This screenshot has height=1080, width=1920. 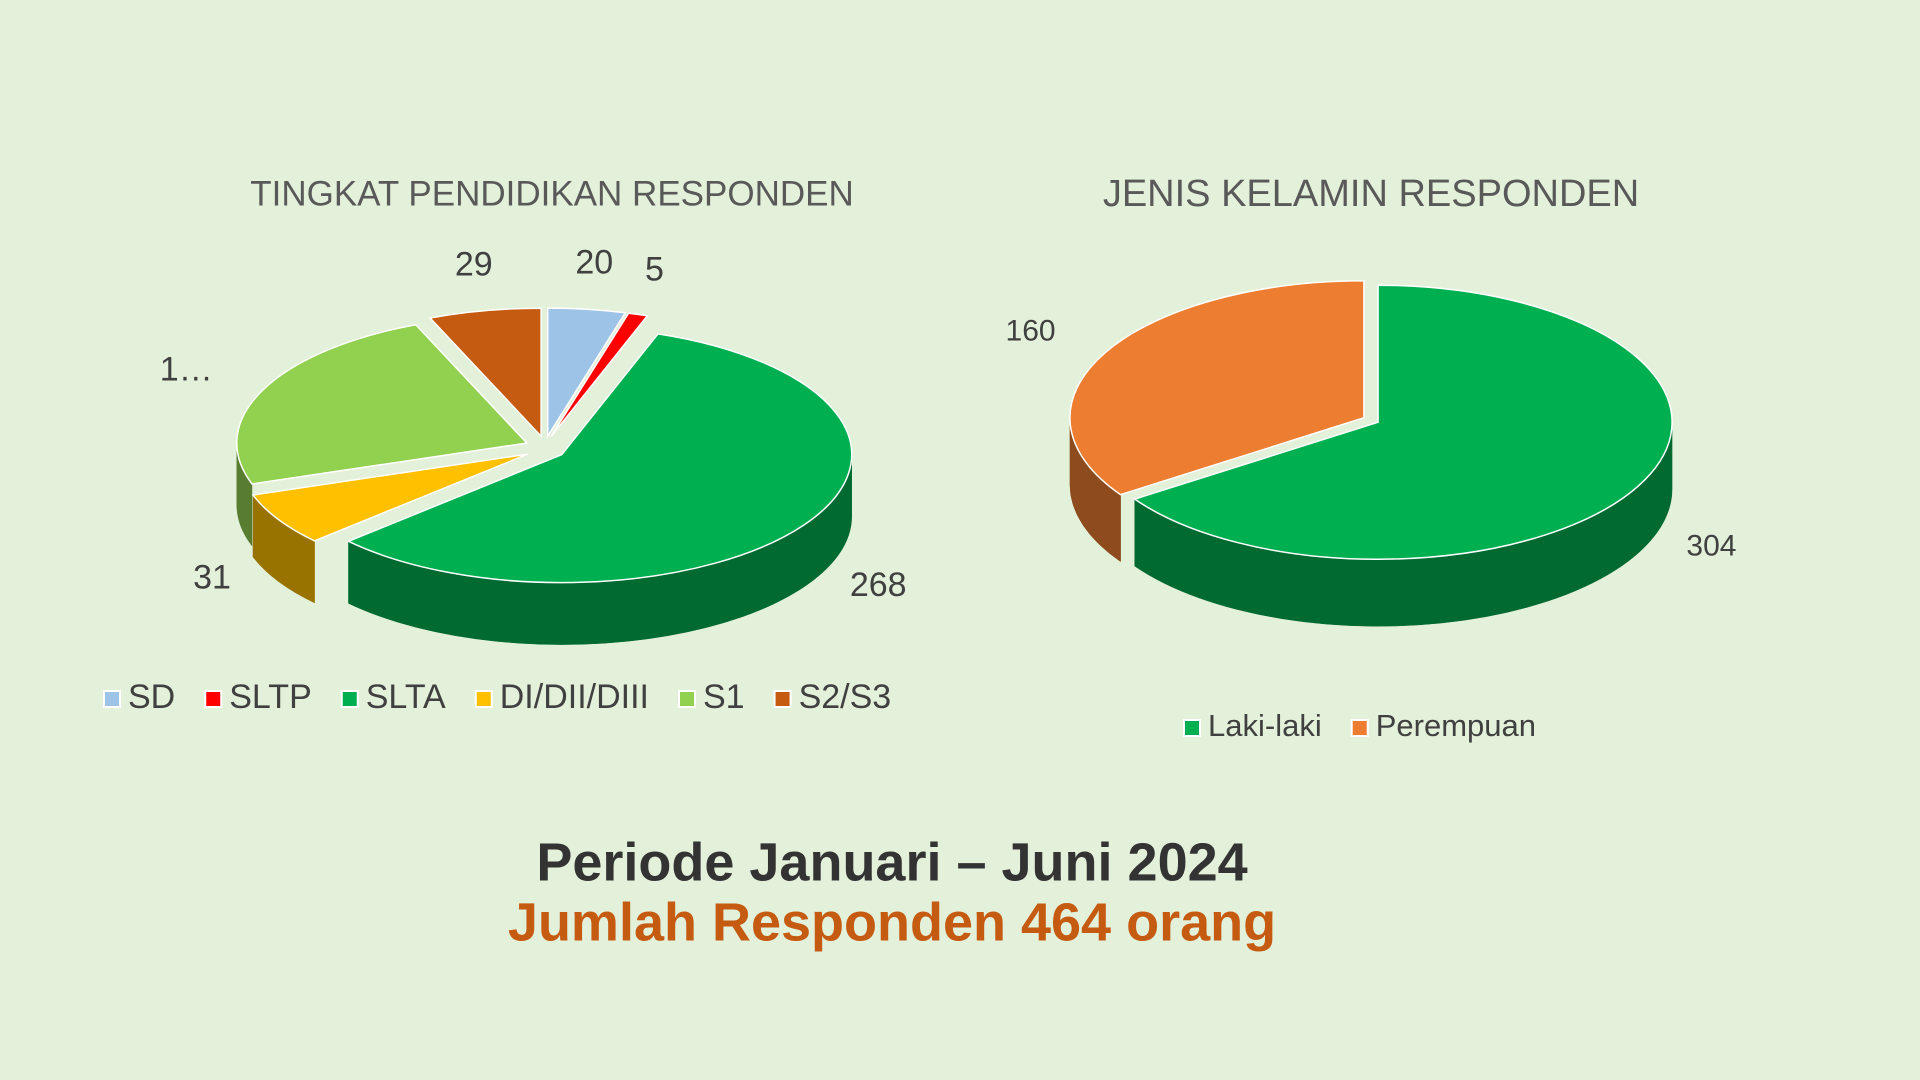 What do you see at coordinates (574, 697) in the screenshot?
I see `legend-label: DI/DII/DIII` at bounding box center [574, 697].